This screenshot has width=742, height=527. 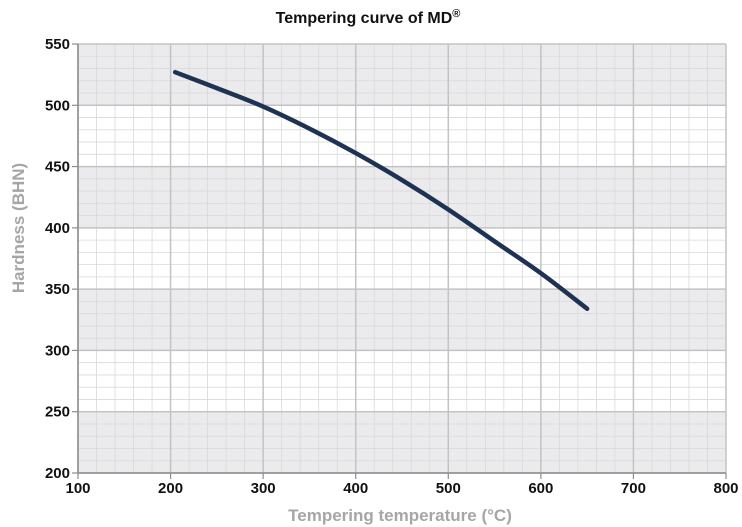 I want to click on x-tick-label-500: 500, so click(x=448, y=488).